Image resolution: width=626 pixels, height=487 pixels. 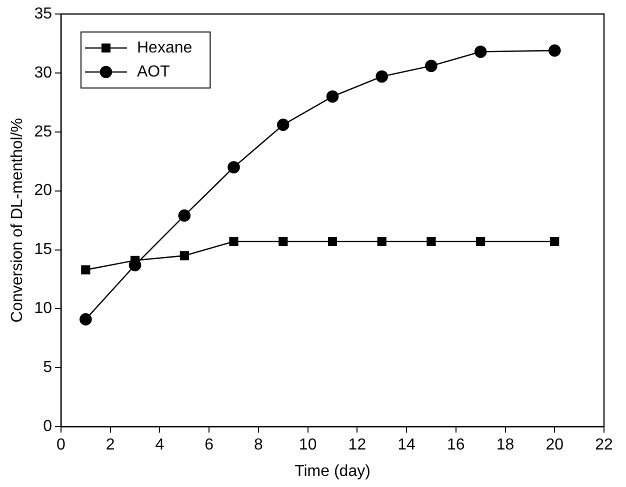 What do you see at coordinates (43, 249) in the screenshot?
I see `y-tick-label: 15` at bounding box center [43, 249].